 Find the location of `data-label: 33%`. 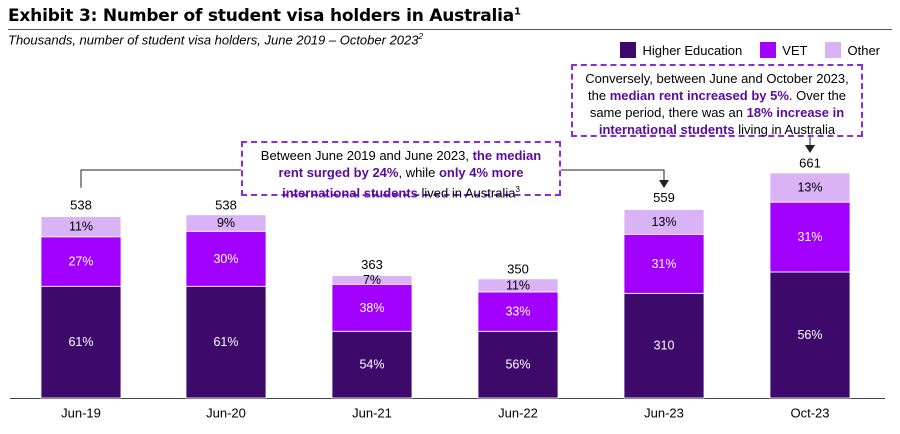

data-label: 33% is located at coordinates (517, 312).